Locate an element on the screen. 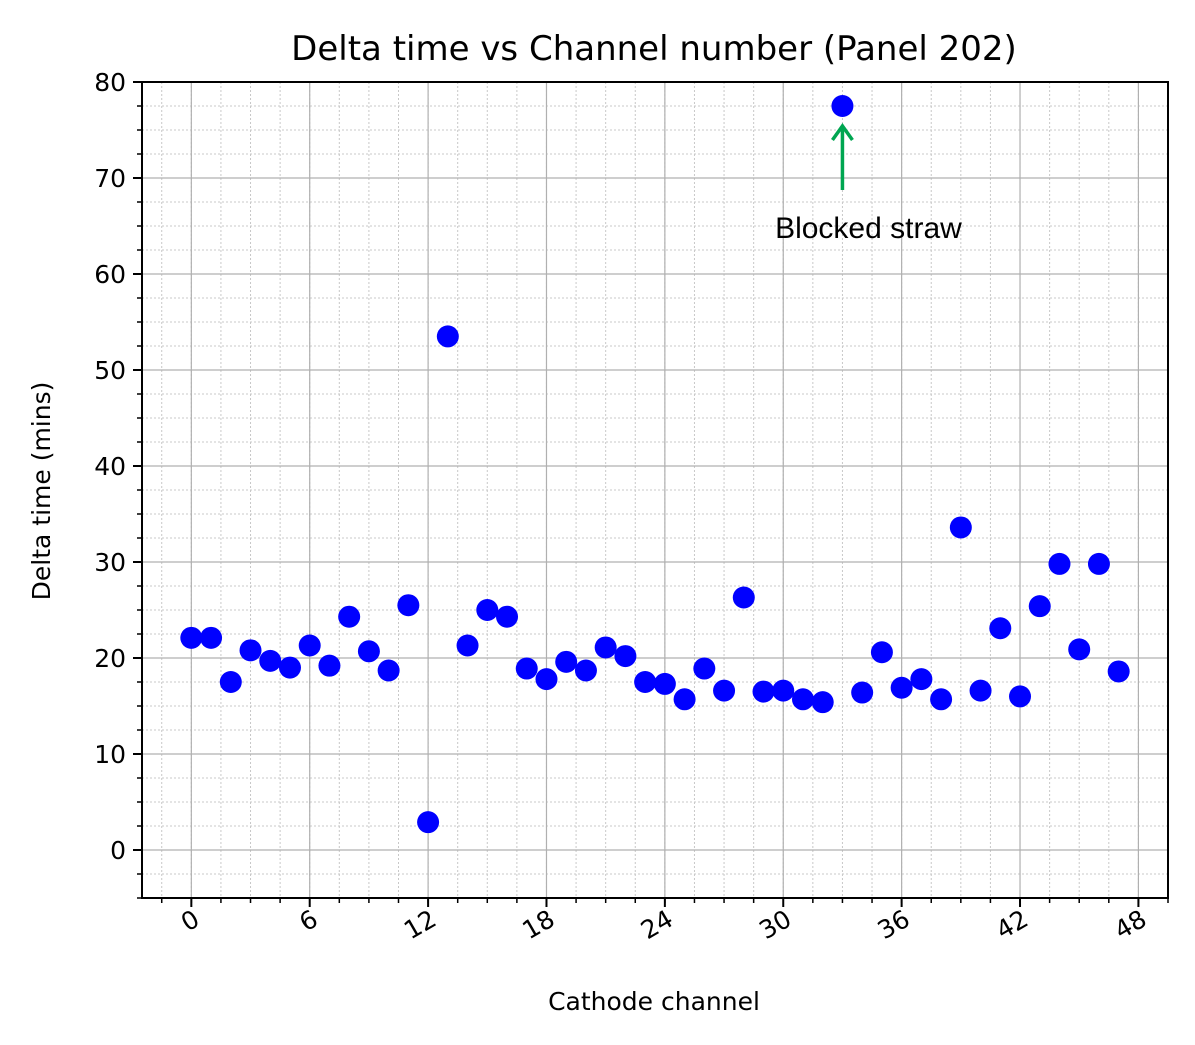 The image size is (1195, 1045). x-axis-label: Cathode channel is located at coordinates (654, 1001).